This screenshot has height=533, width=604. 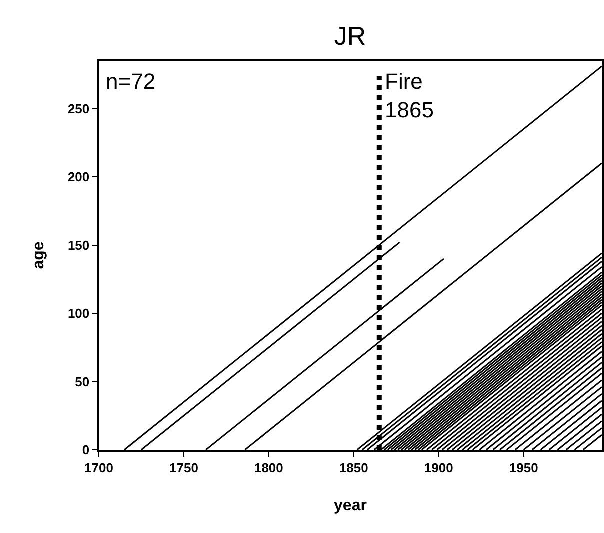 What do you see at coordinates (350, 506) in the screenshot?
I see `x-axis-title: year` at bounding box center [350, 506].